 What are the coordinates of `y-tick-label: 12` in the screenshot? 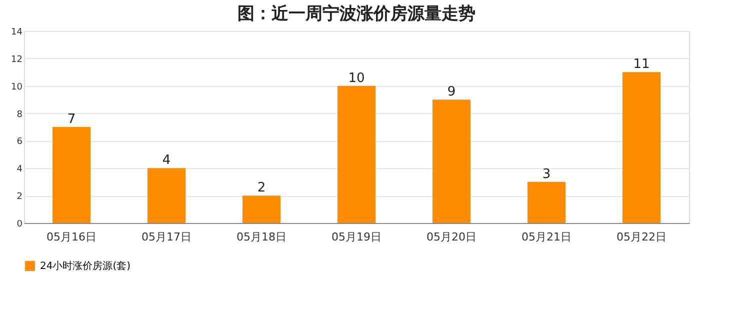 It's located at (16, 59).